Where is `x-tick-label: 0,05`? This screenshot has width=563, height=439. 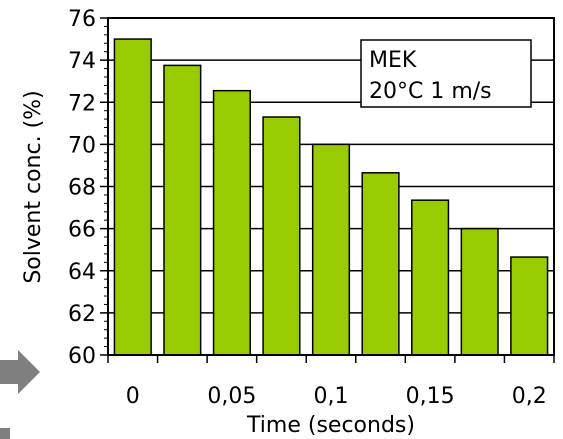
x-tick-label: 0,05 is located at coordinates (231, 396).